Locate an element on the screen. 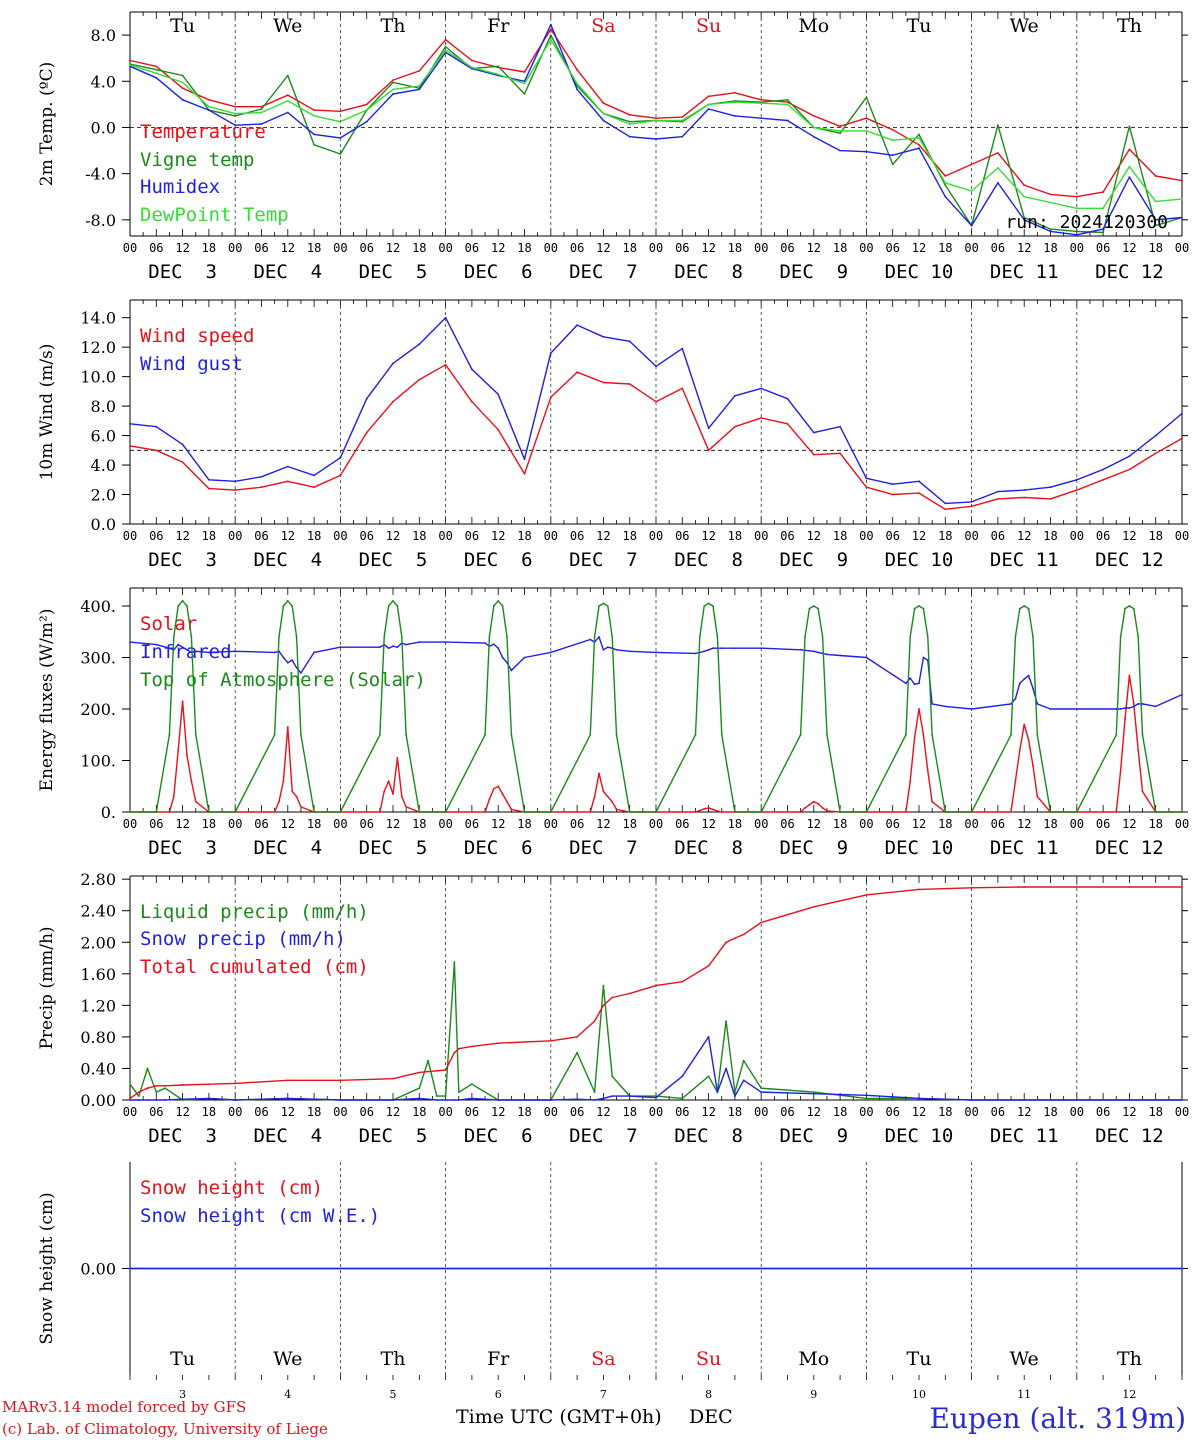  date-label: DEC 7 is located at coordinates (603, 1136).